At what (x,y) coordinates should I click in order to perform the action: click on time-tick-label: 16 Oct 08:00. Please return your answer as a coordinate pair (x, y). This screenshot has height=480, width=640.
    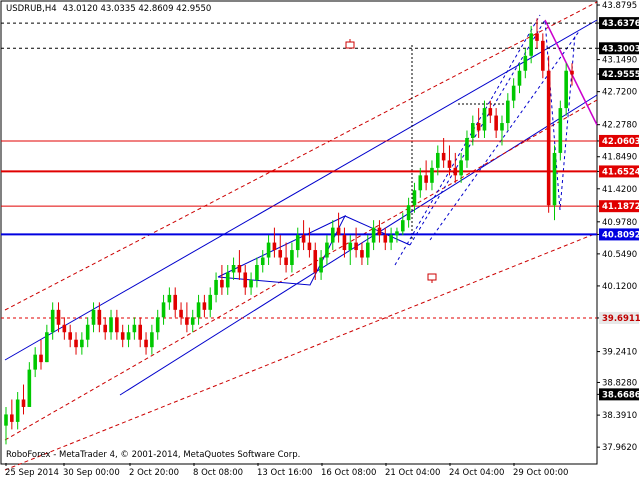
    Looking at the image, I should click on (348, 473).